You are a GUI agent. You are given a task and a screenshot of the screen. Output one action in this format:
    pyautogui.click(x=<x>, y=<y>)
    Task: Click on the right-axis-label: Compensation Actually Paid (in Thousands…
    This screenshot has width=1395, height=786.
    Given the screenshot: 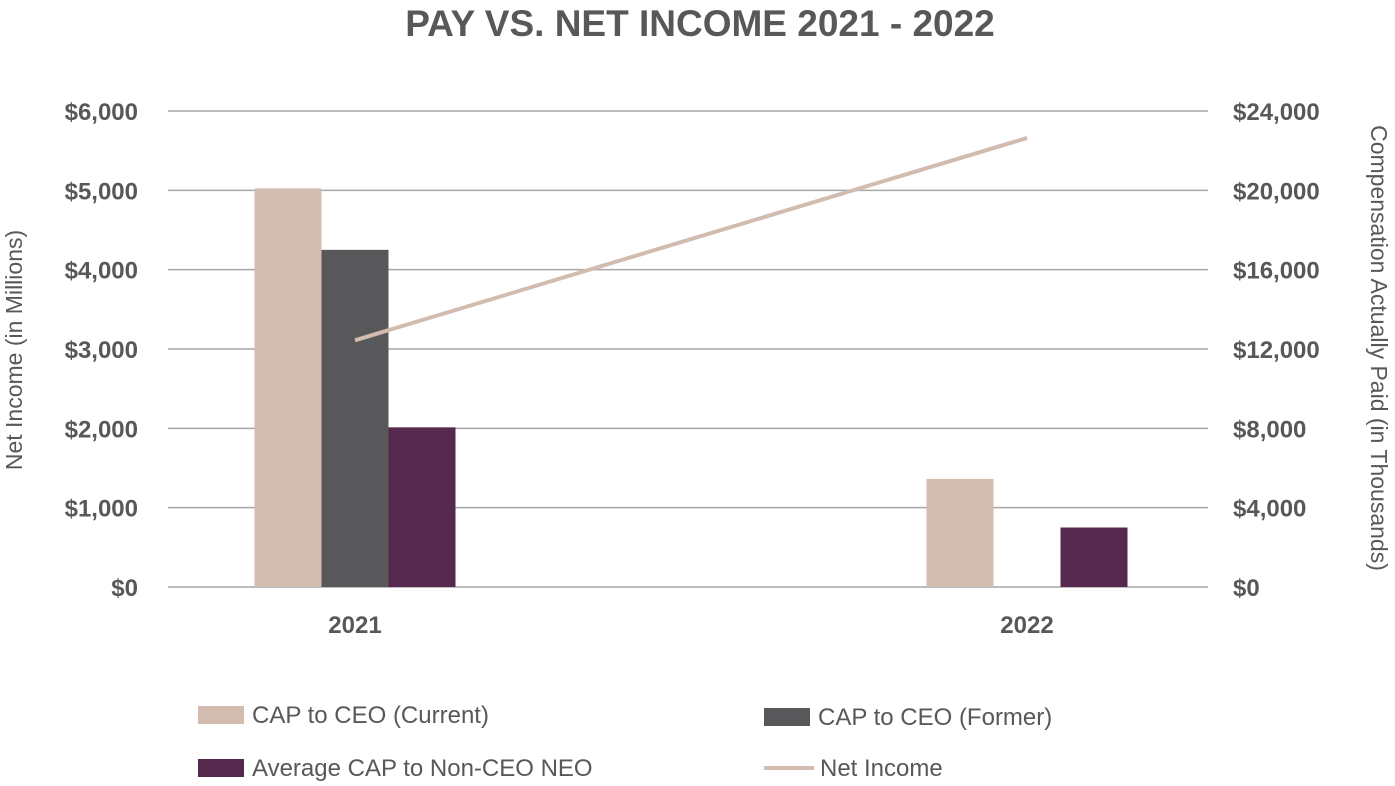 What is the action you would take?
    pyautogui.click(x=1379, y=348)
    